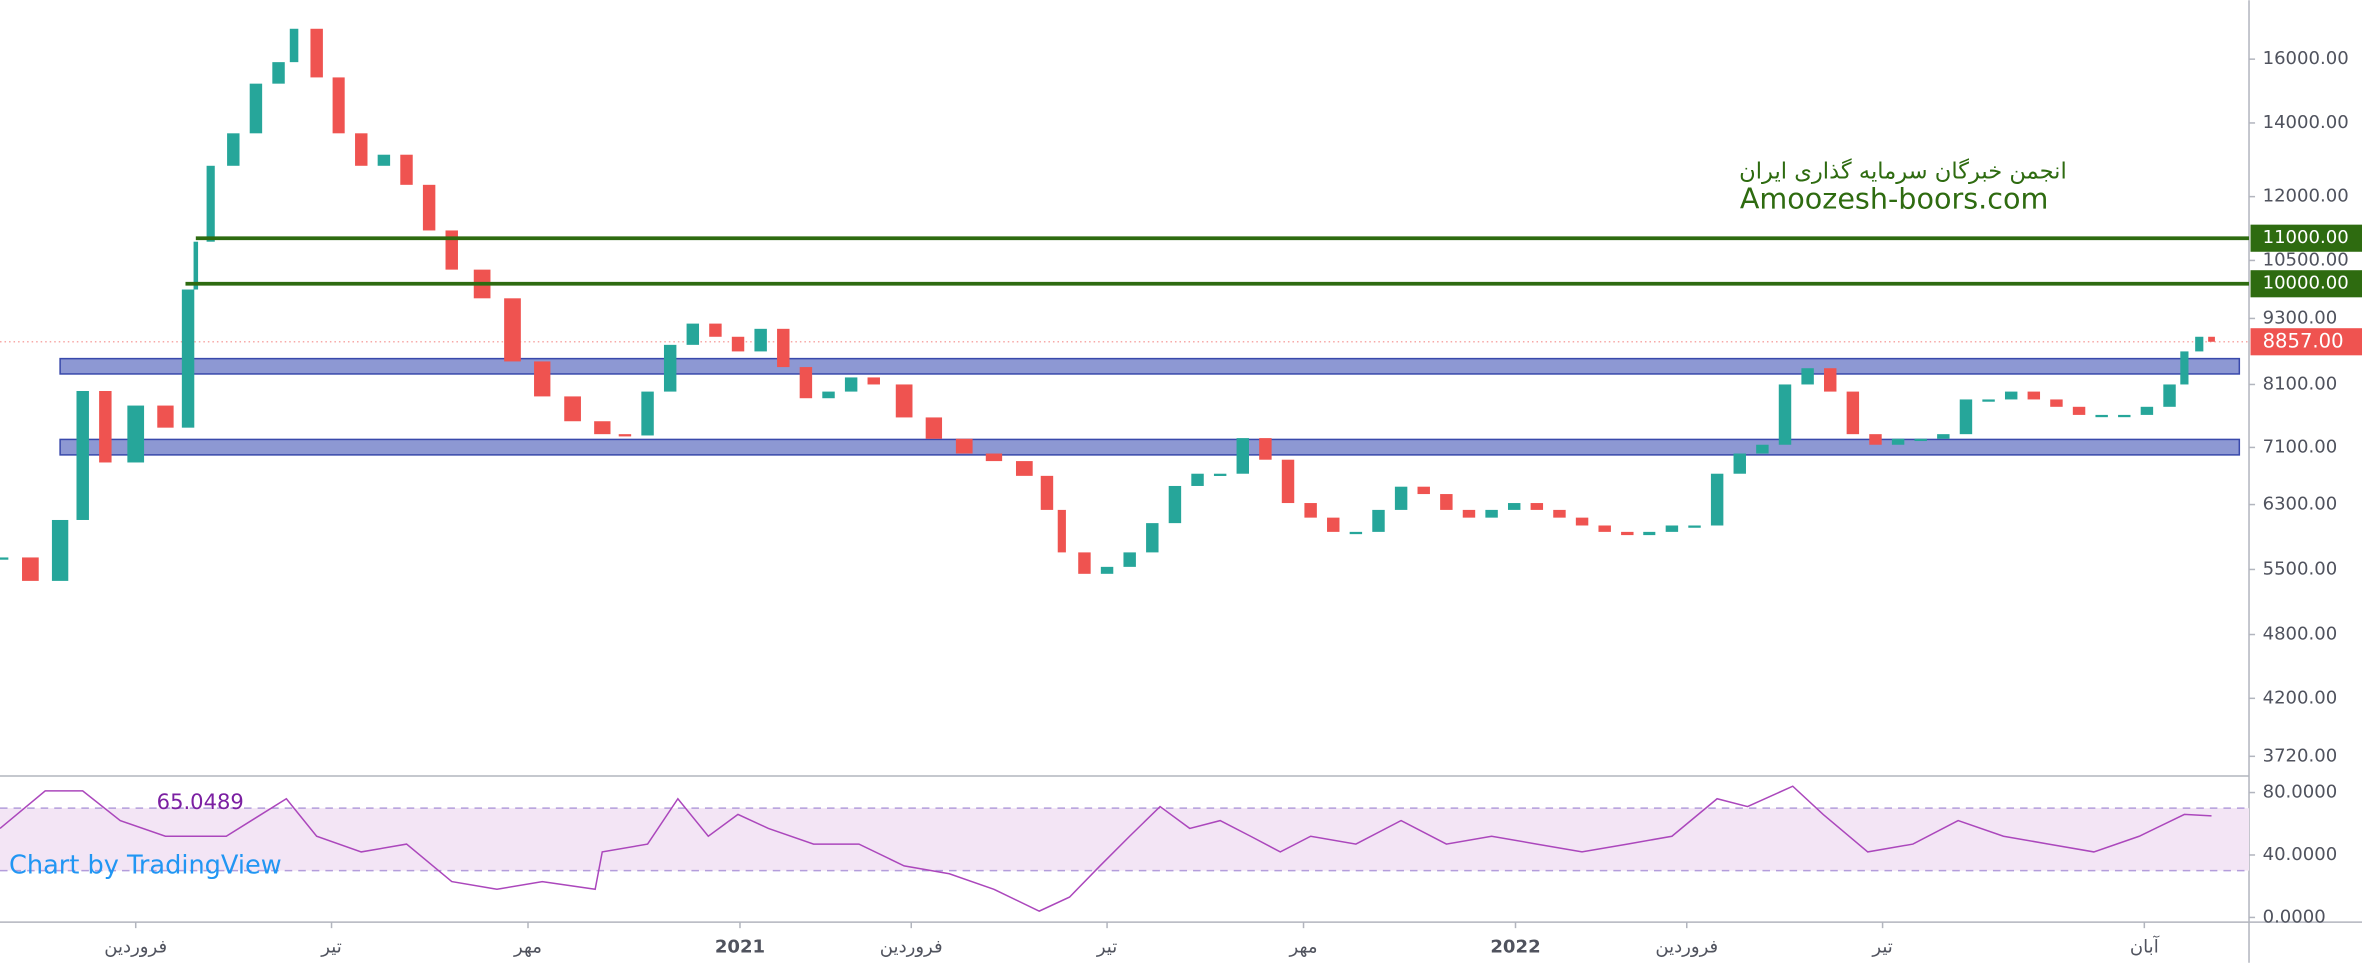  I want to click on y-tick-label: 3720.00, so click(2300, 755).